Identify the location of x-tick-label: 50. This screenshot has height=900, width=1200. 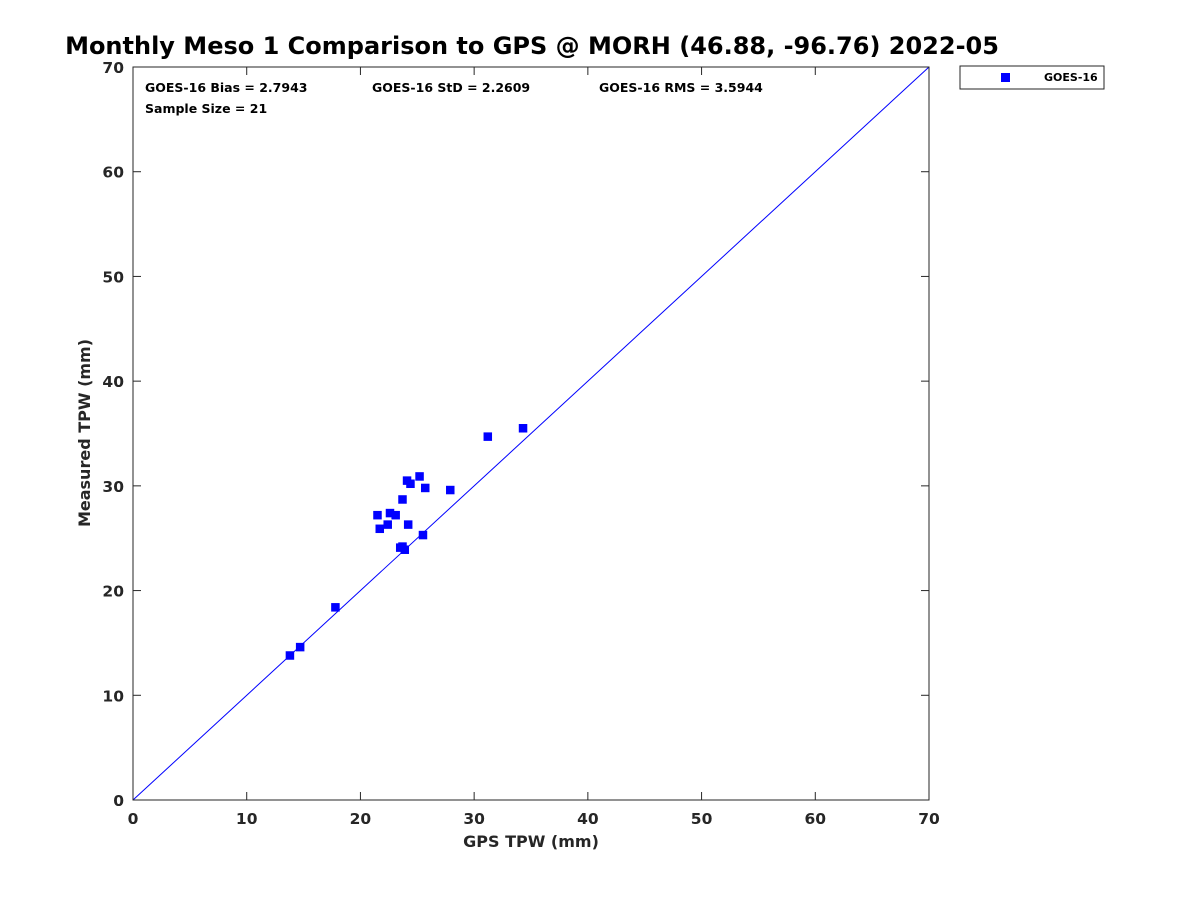
(702, 819).